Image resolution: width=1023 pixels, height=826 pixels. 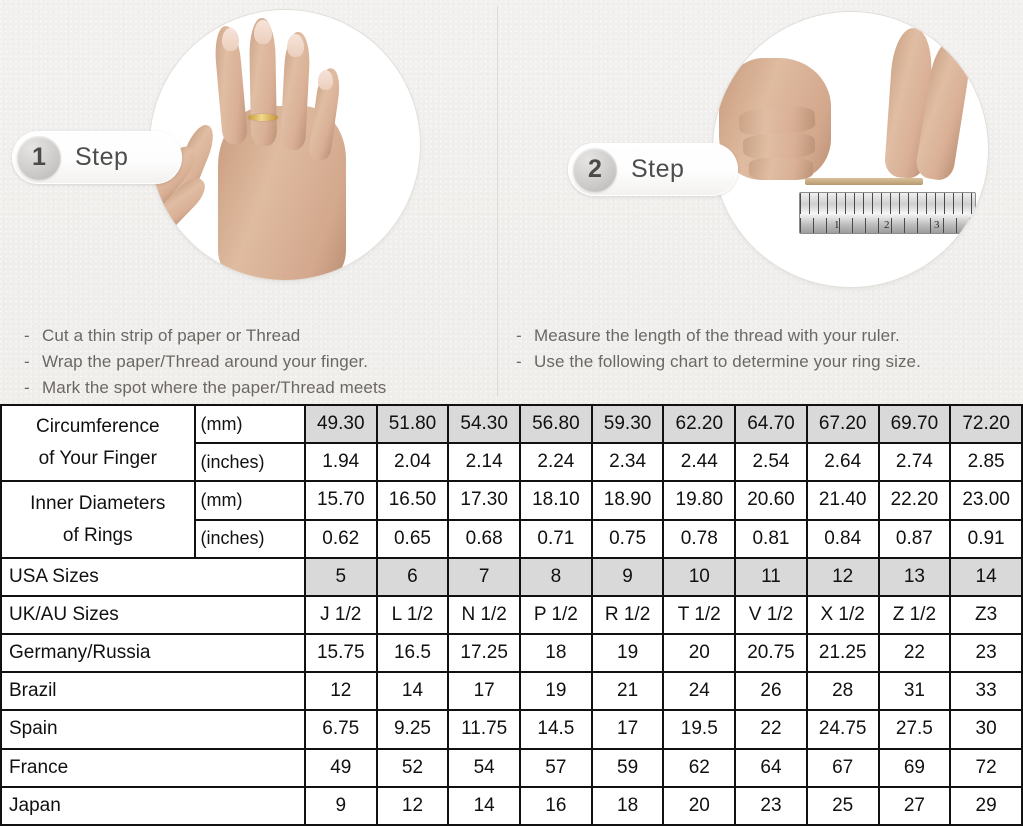 What do you see at coordinates (914, 462) in the screenshot?
I see `table-cell: 2.74` at bounding box center [914, 462].